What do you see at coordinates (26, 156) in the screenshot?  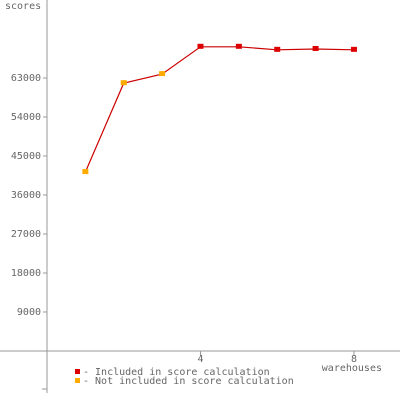 I see `y-tick-label: 45000` at bounding box center [26, 156].